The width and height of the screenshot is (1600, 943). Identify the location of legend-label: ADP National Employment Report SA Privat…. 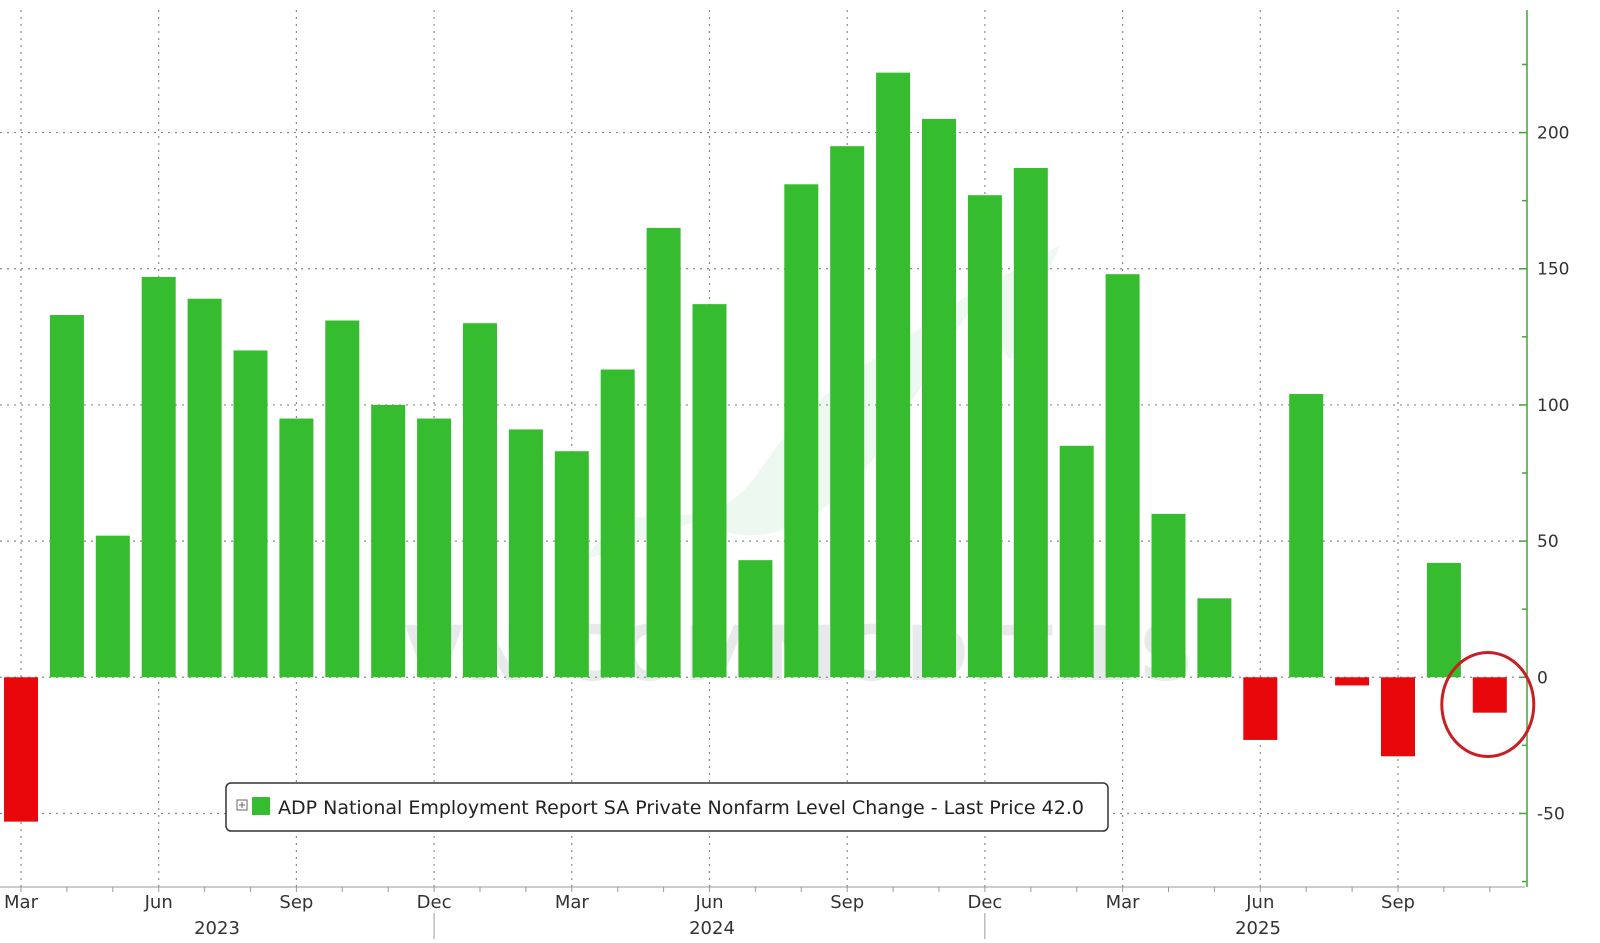
(681, 808).